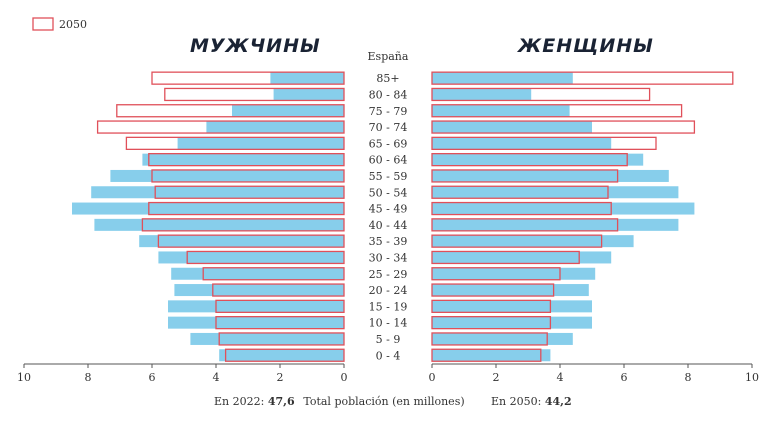 The width and height of the screenshot is (780, 424). Describe the element at coordinates (255, 46) in the screenshot. I see `men-title: МУЖЧИНЫ` at that location.